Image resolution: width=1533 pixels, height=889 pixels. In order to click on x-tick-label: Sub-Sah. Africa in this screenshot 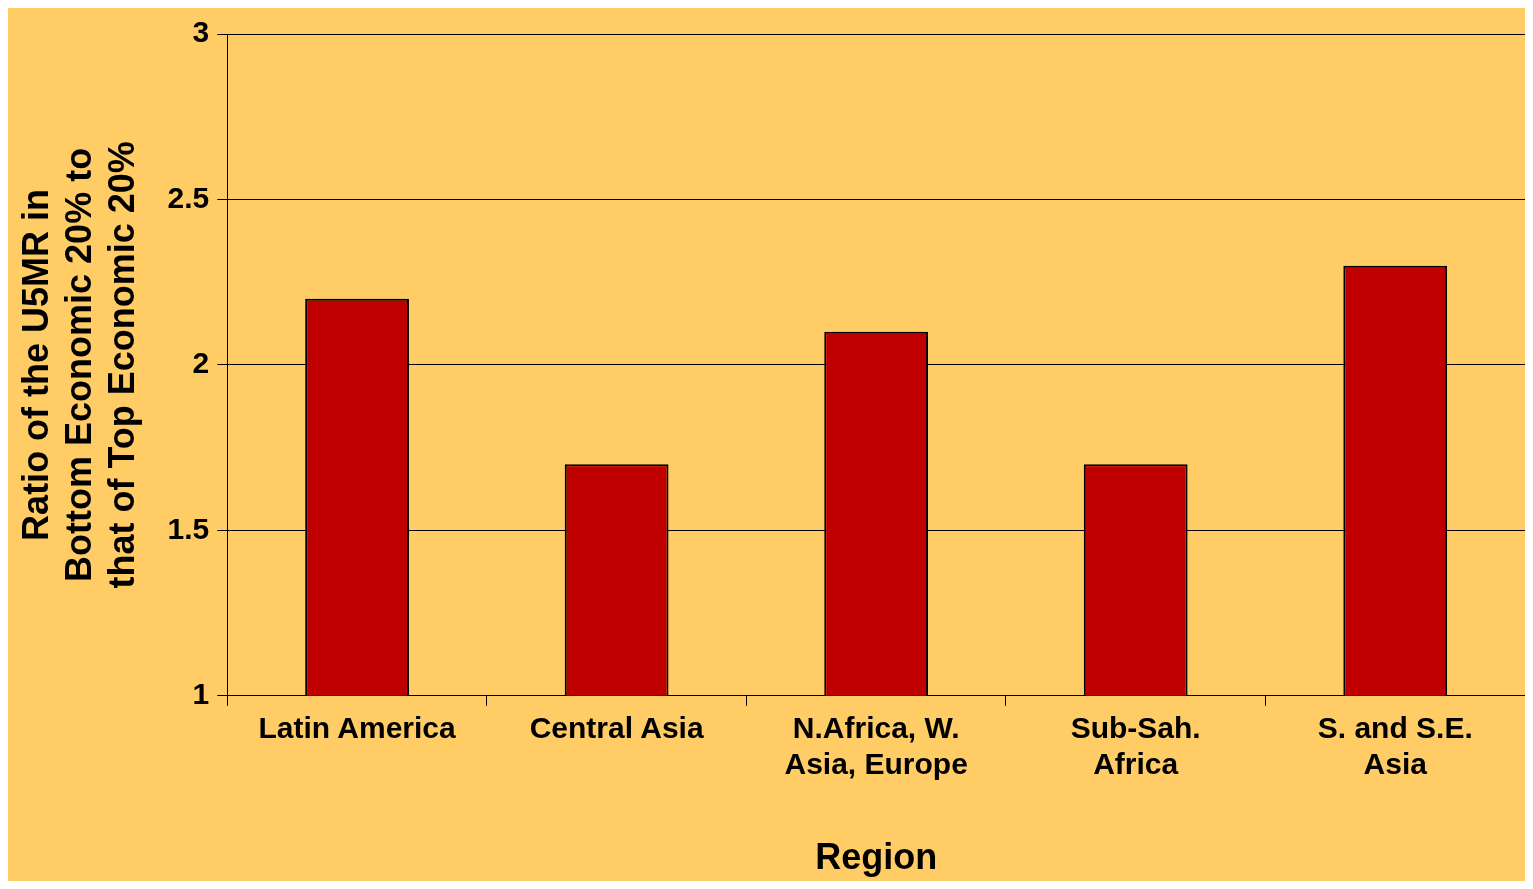, I will do `click(1135, 746)`.